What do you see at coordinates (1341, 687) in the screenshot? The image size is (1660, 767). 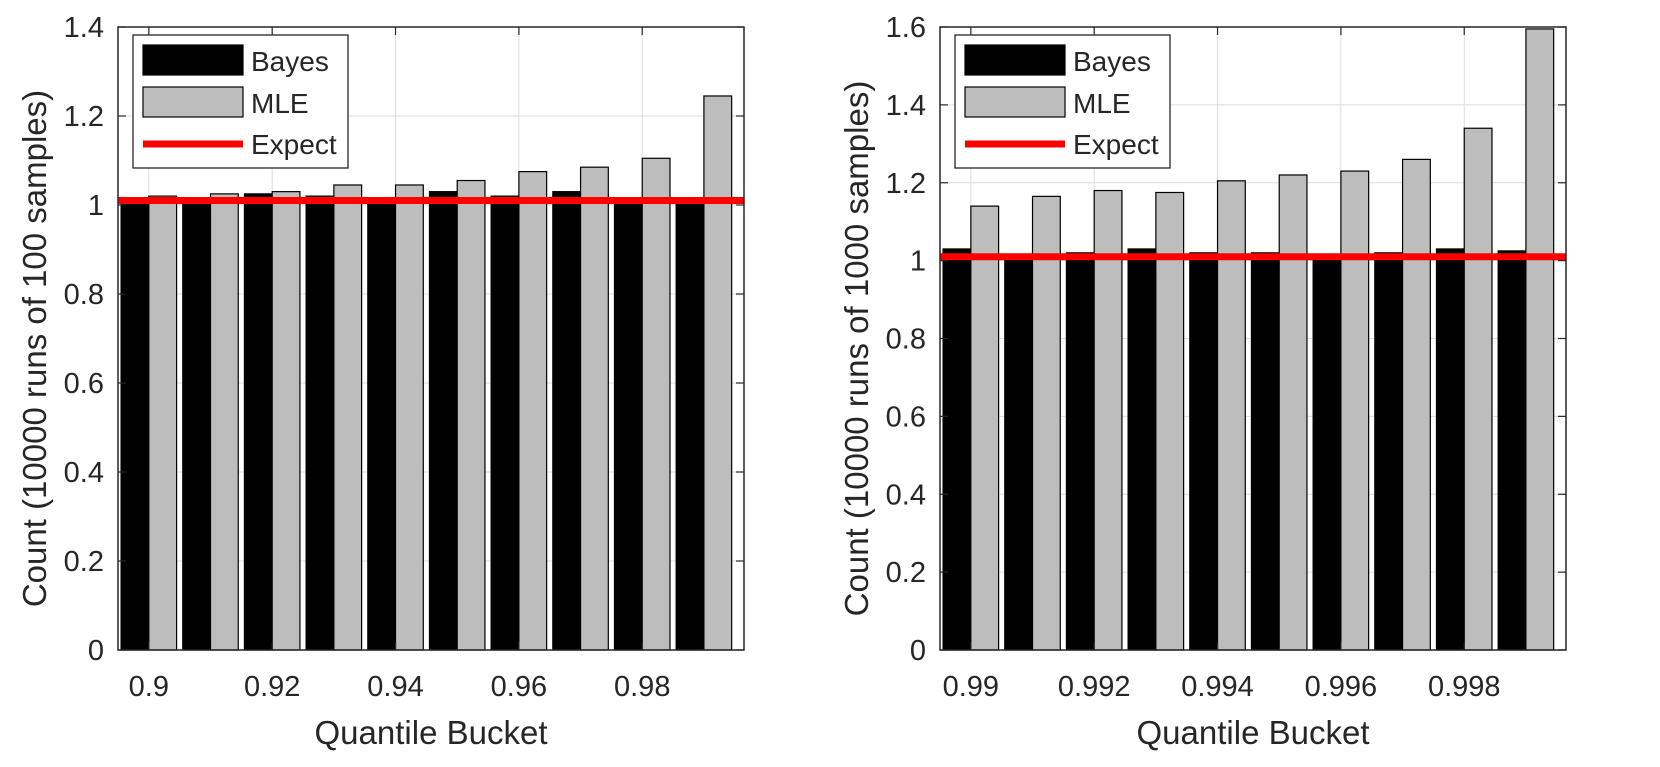 I see `x-tick-label: 0.996` at bounding box center [1341, 687].